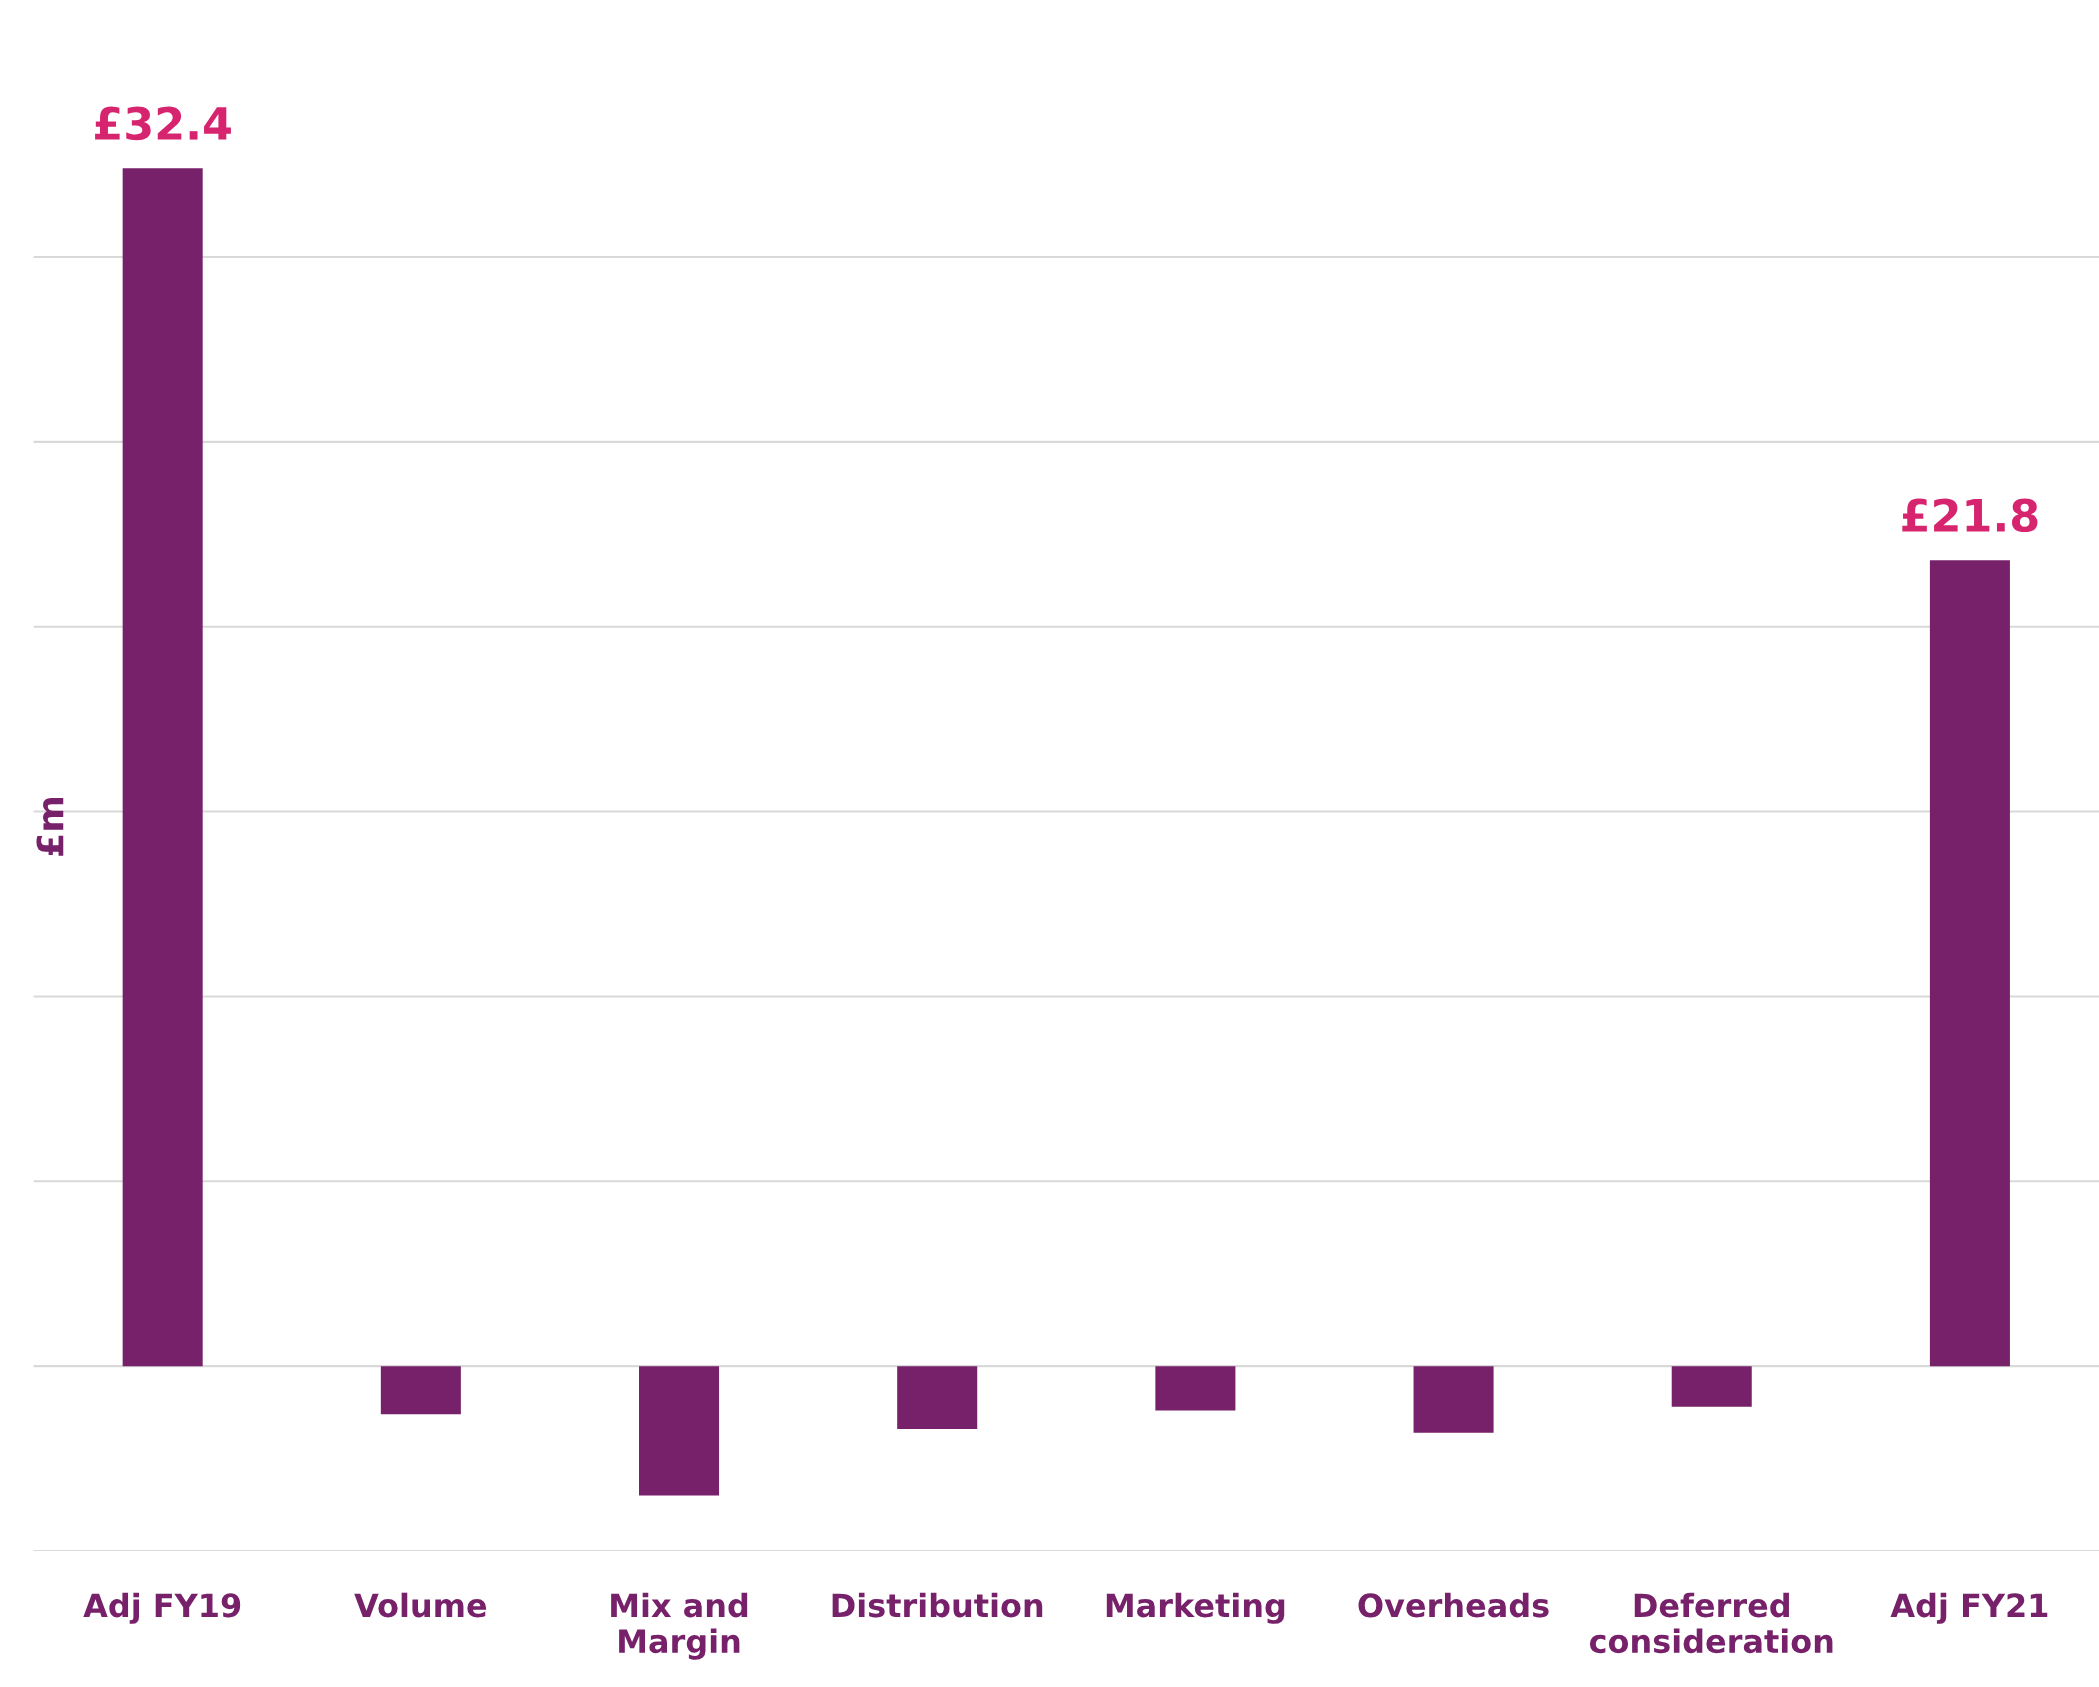 Image resolution: width=2099 pixels, height=1687 pixels. What do you see at coordinates (937, 1605) in the screenshot?
I see `x-tick-label: Distribution` at bounding box center [937, 1605].